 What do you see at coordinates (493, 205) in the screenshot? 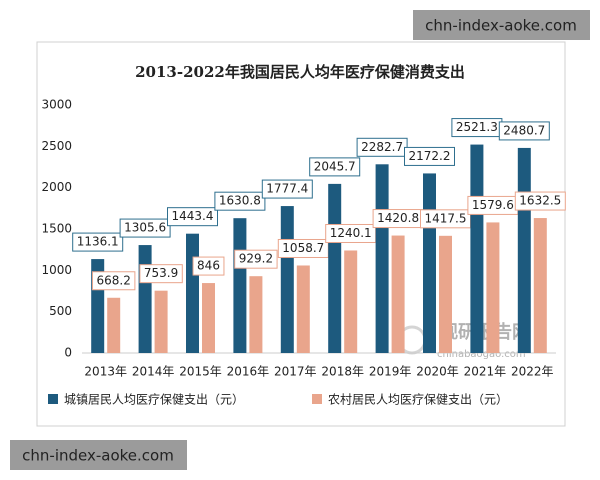
I see `value-label: 1579.6` at bounding box center [493, 205].